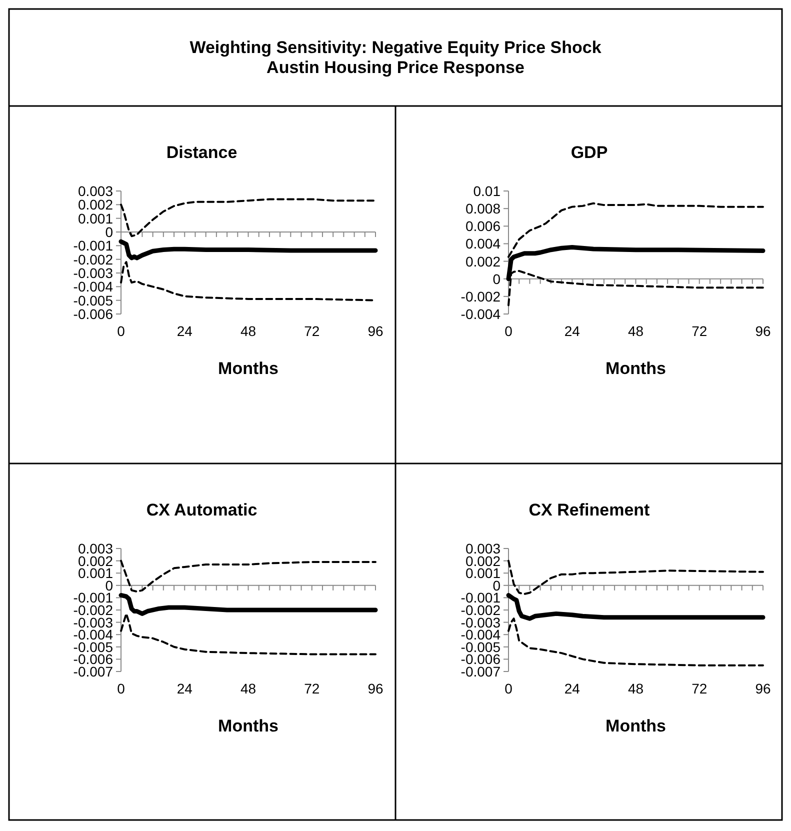  What do you see at coordinates (396, 57) in the screenshot?
I see `text: Weighting Sensitivity: Negative Equity Price Shock Austin Housing Price Response` at bounding box center [396, 57].